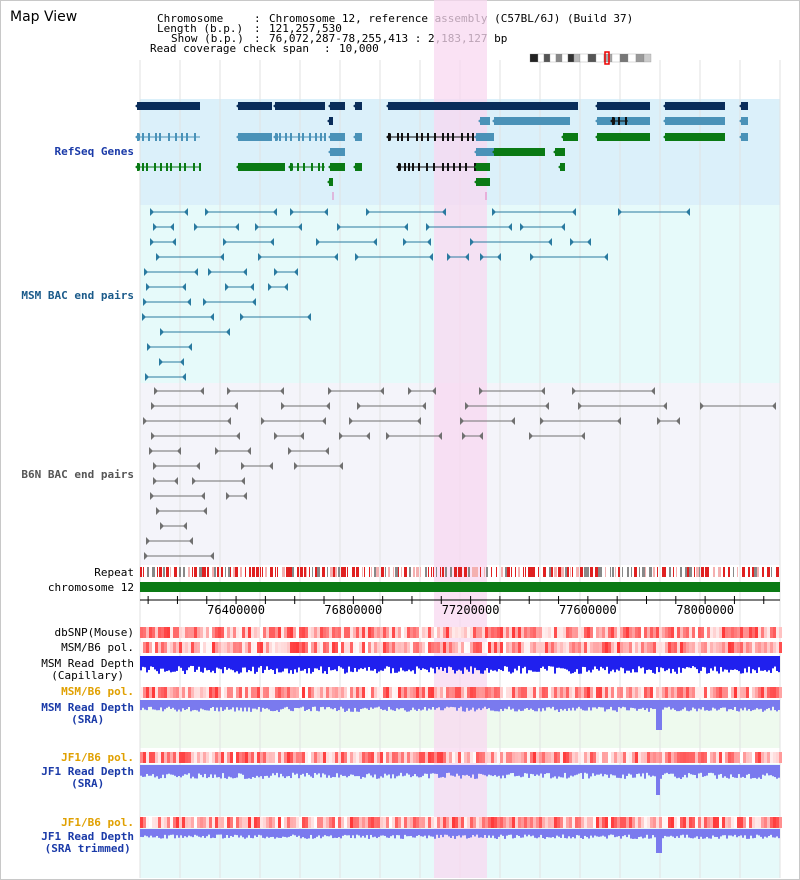  What do you see at coordinates (427, 167) in the screenshot?
I see `gene-exon` at bounding box center [427, 167].